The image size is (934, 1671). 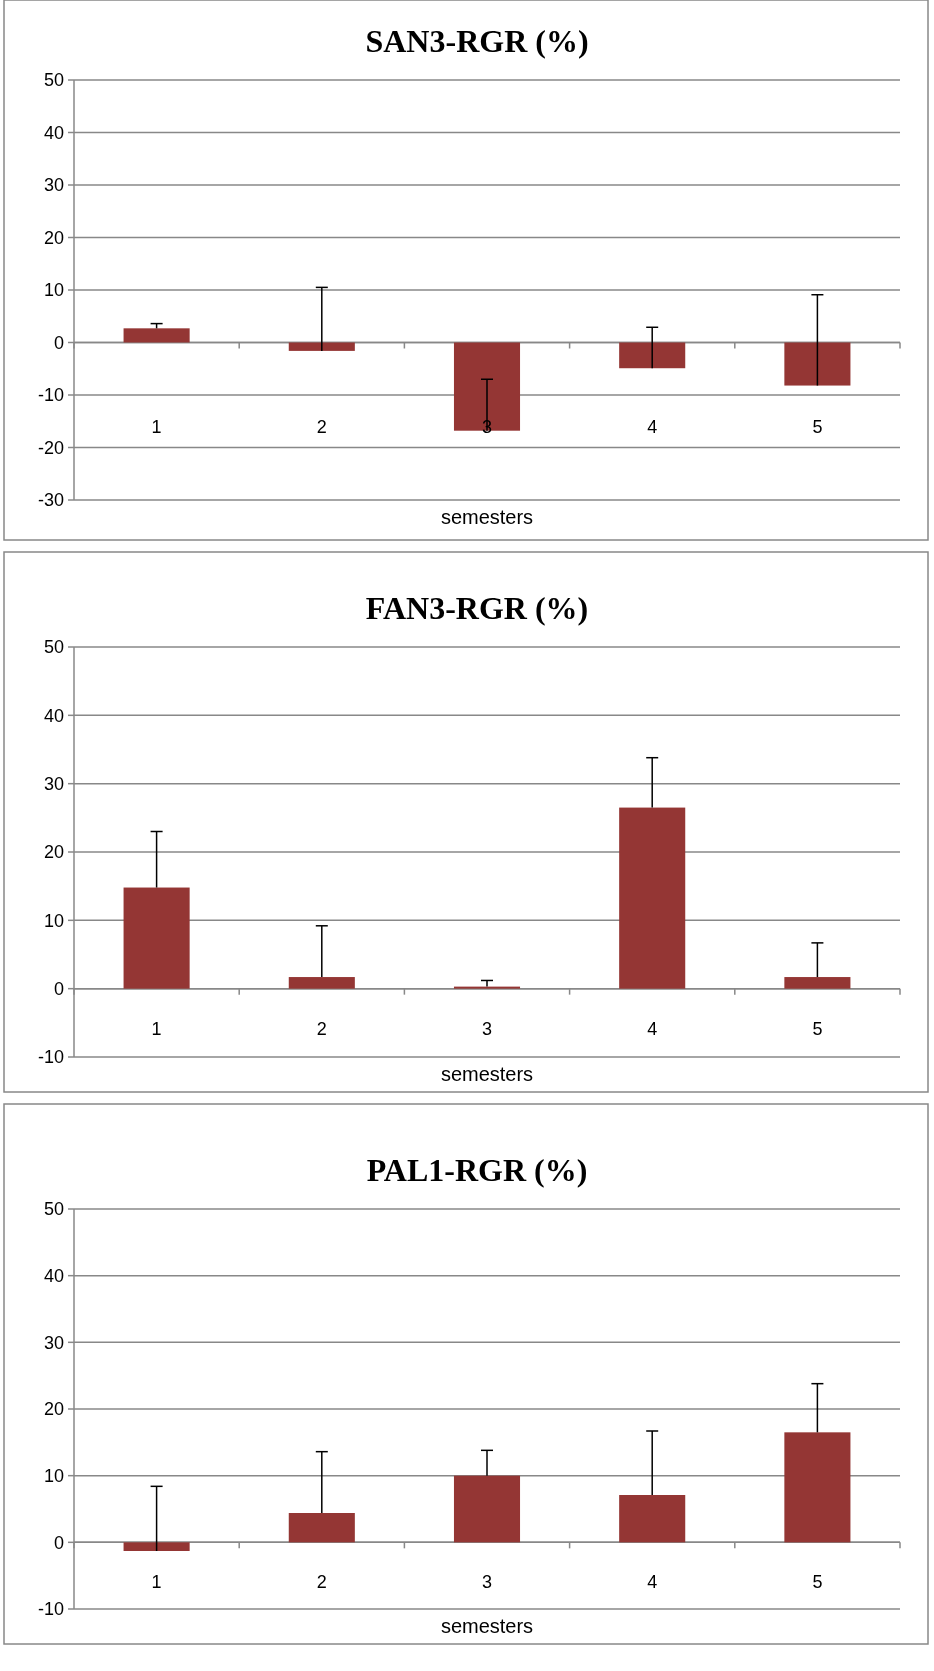 What do you see at coordinates (50, 500) in the screenshot?
I see `y-tick-label: -30` at bounding box center [50, 500].